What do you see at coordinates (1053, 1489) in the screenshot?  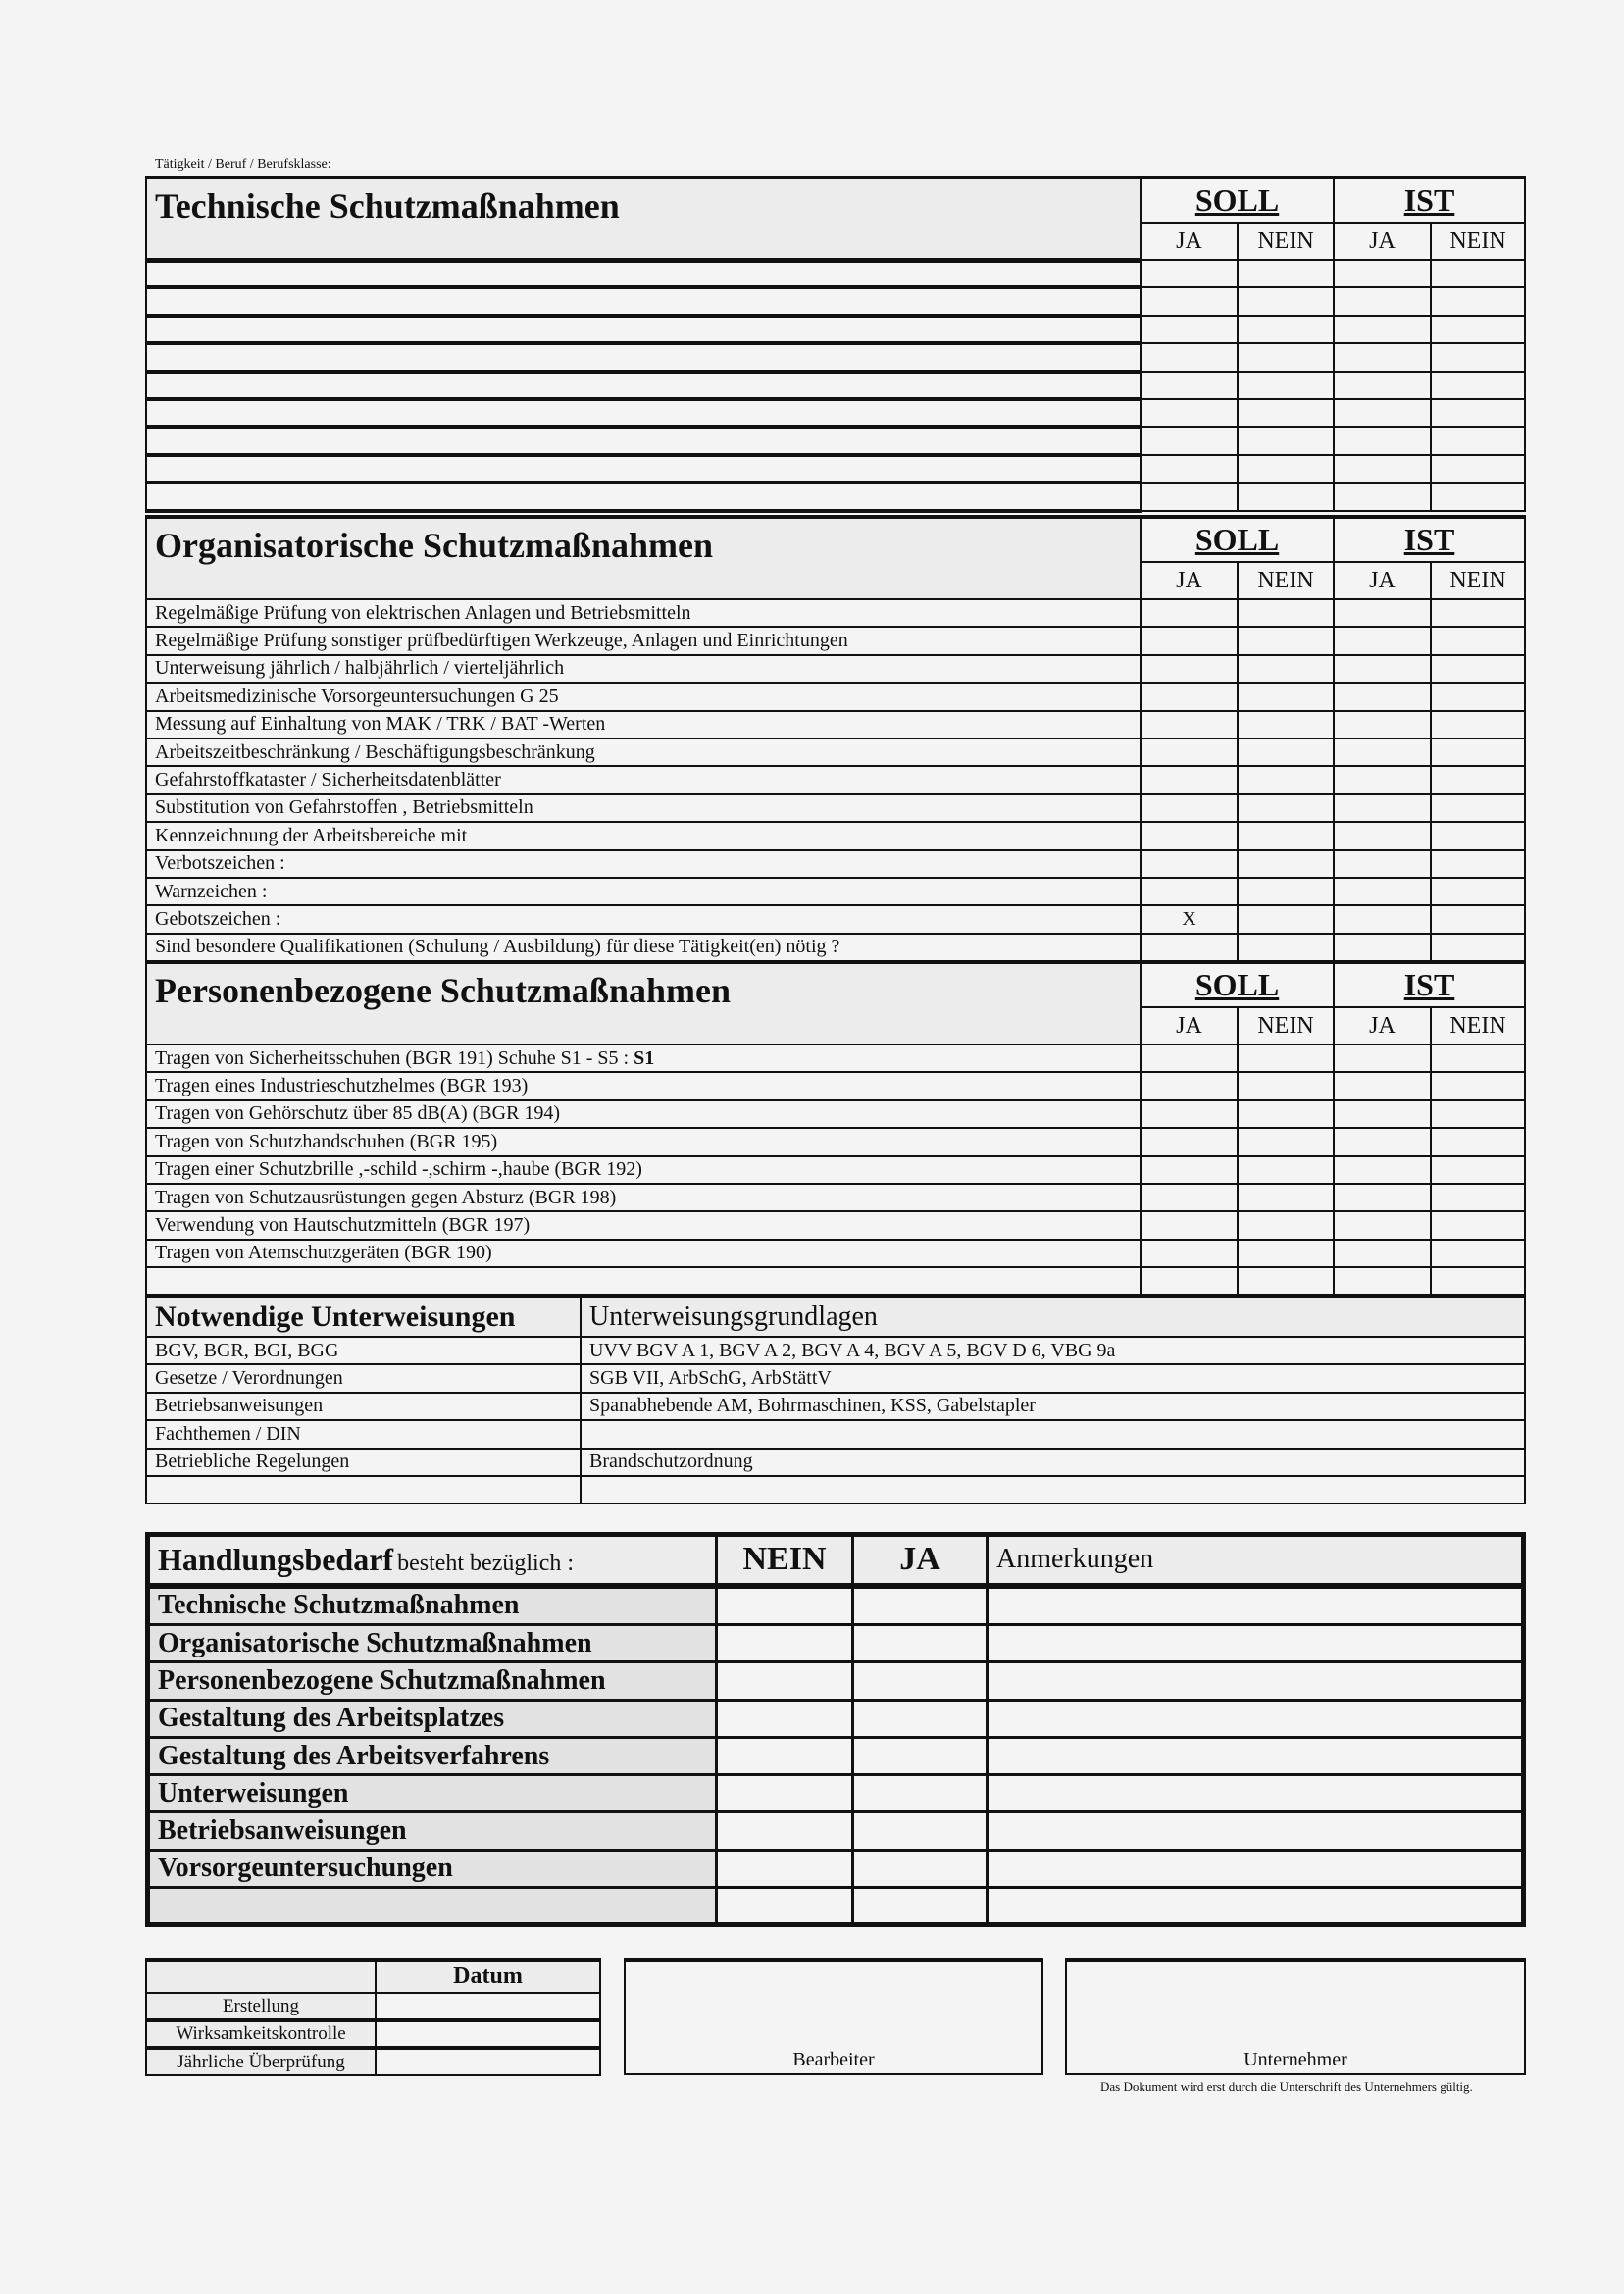 I see `basis-cell` at bounding box center [1053, 1489].